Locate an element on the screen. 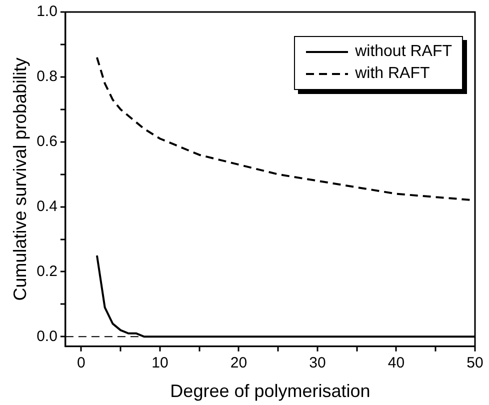 The height and width of the screenshot is (405, 489). x-tick-label: 0 is located at coordinates (81, 363).